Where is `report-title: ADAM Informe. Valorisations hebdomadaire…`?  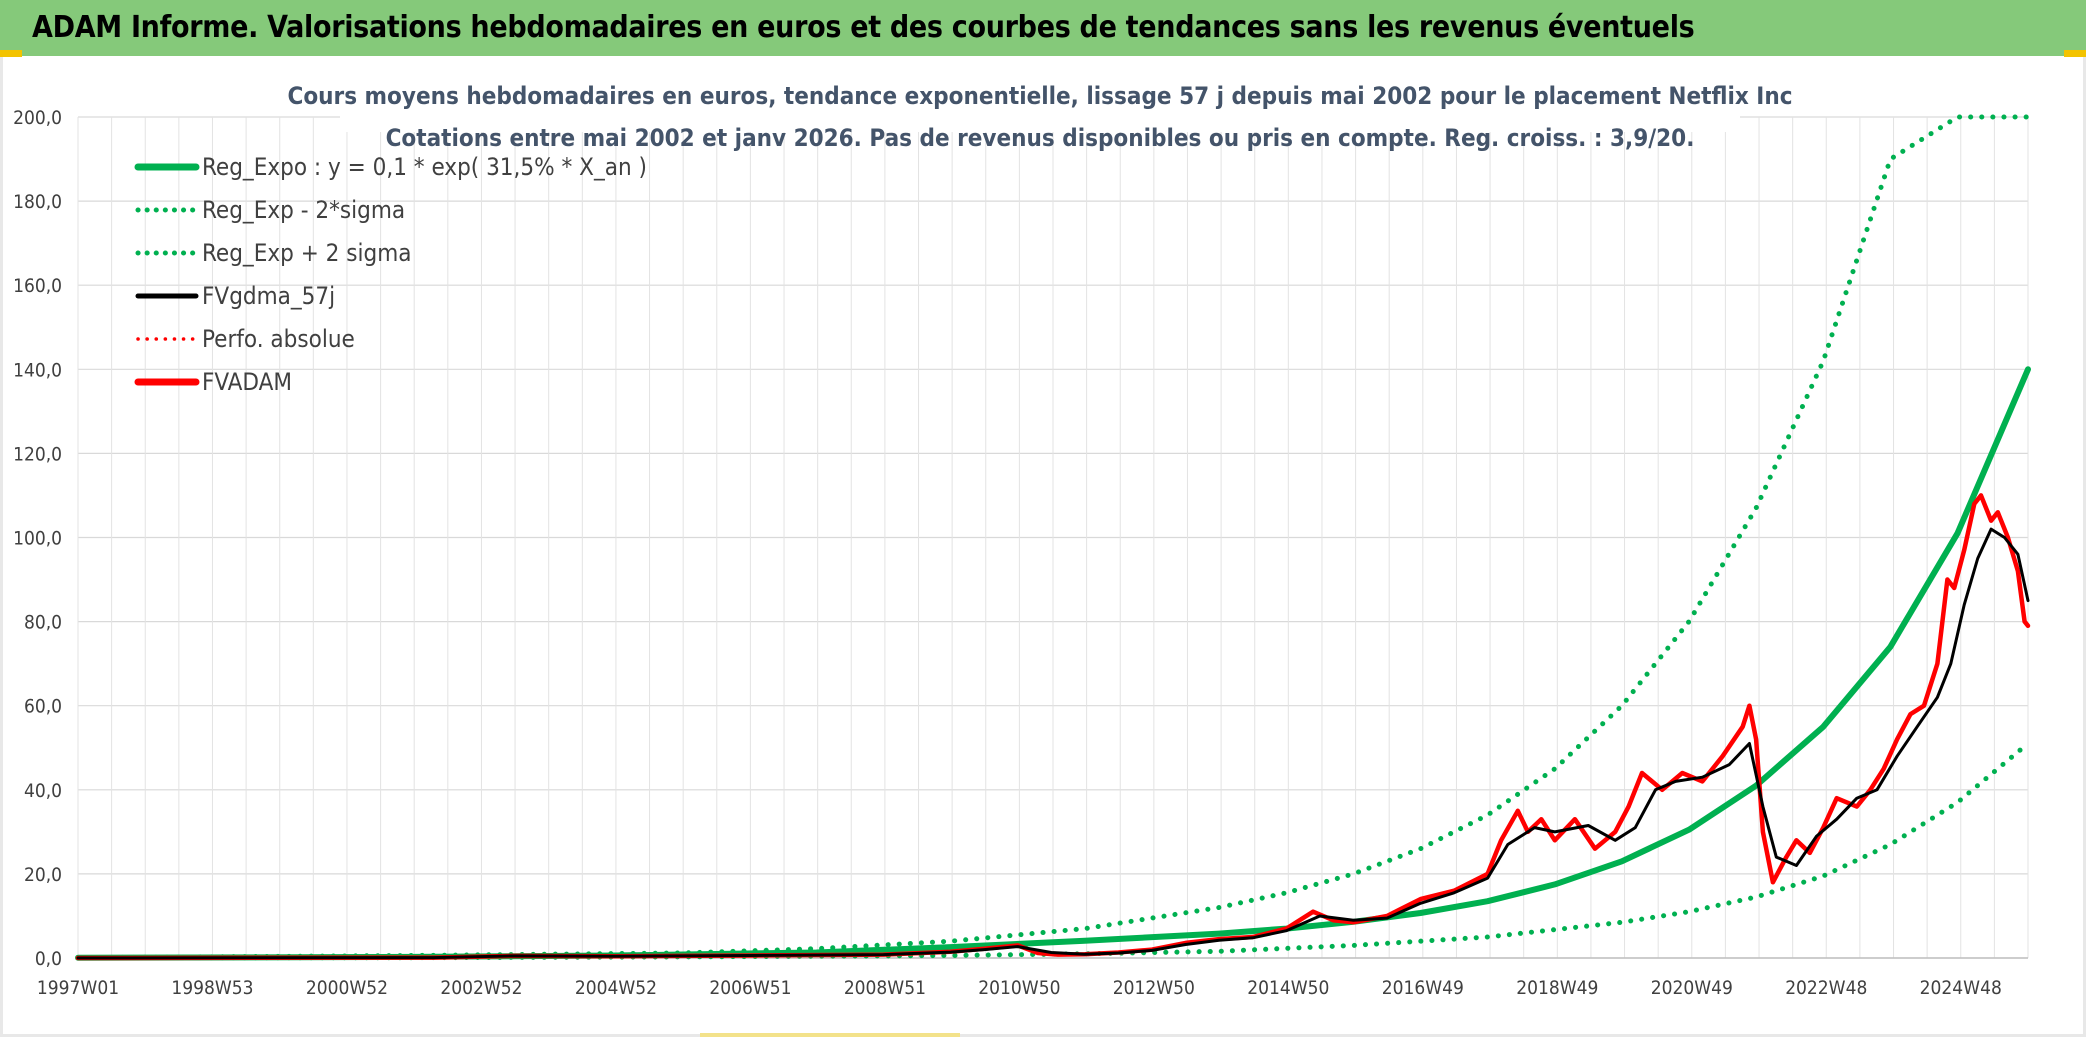
report-title: ADAM Informe. Valorisations hebdomadaire… is located at coordinates (863, 27).